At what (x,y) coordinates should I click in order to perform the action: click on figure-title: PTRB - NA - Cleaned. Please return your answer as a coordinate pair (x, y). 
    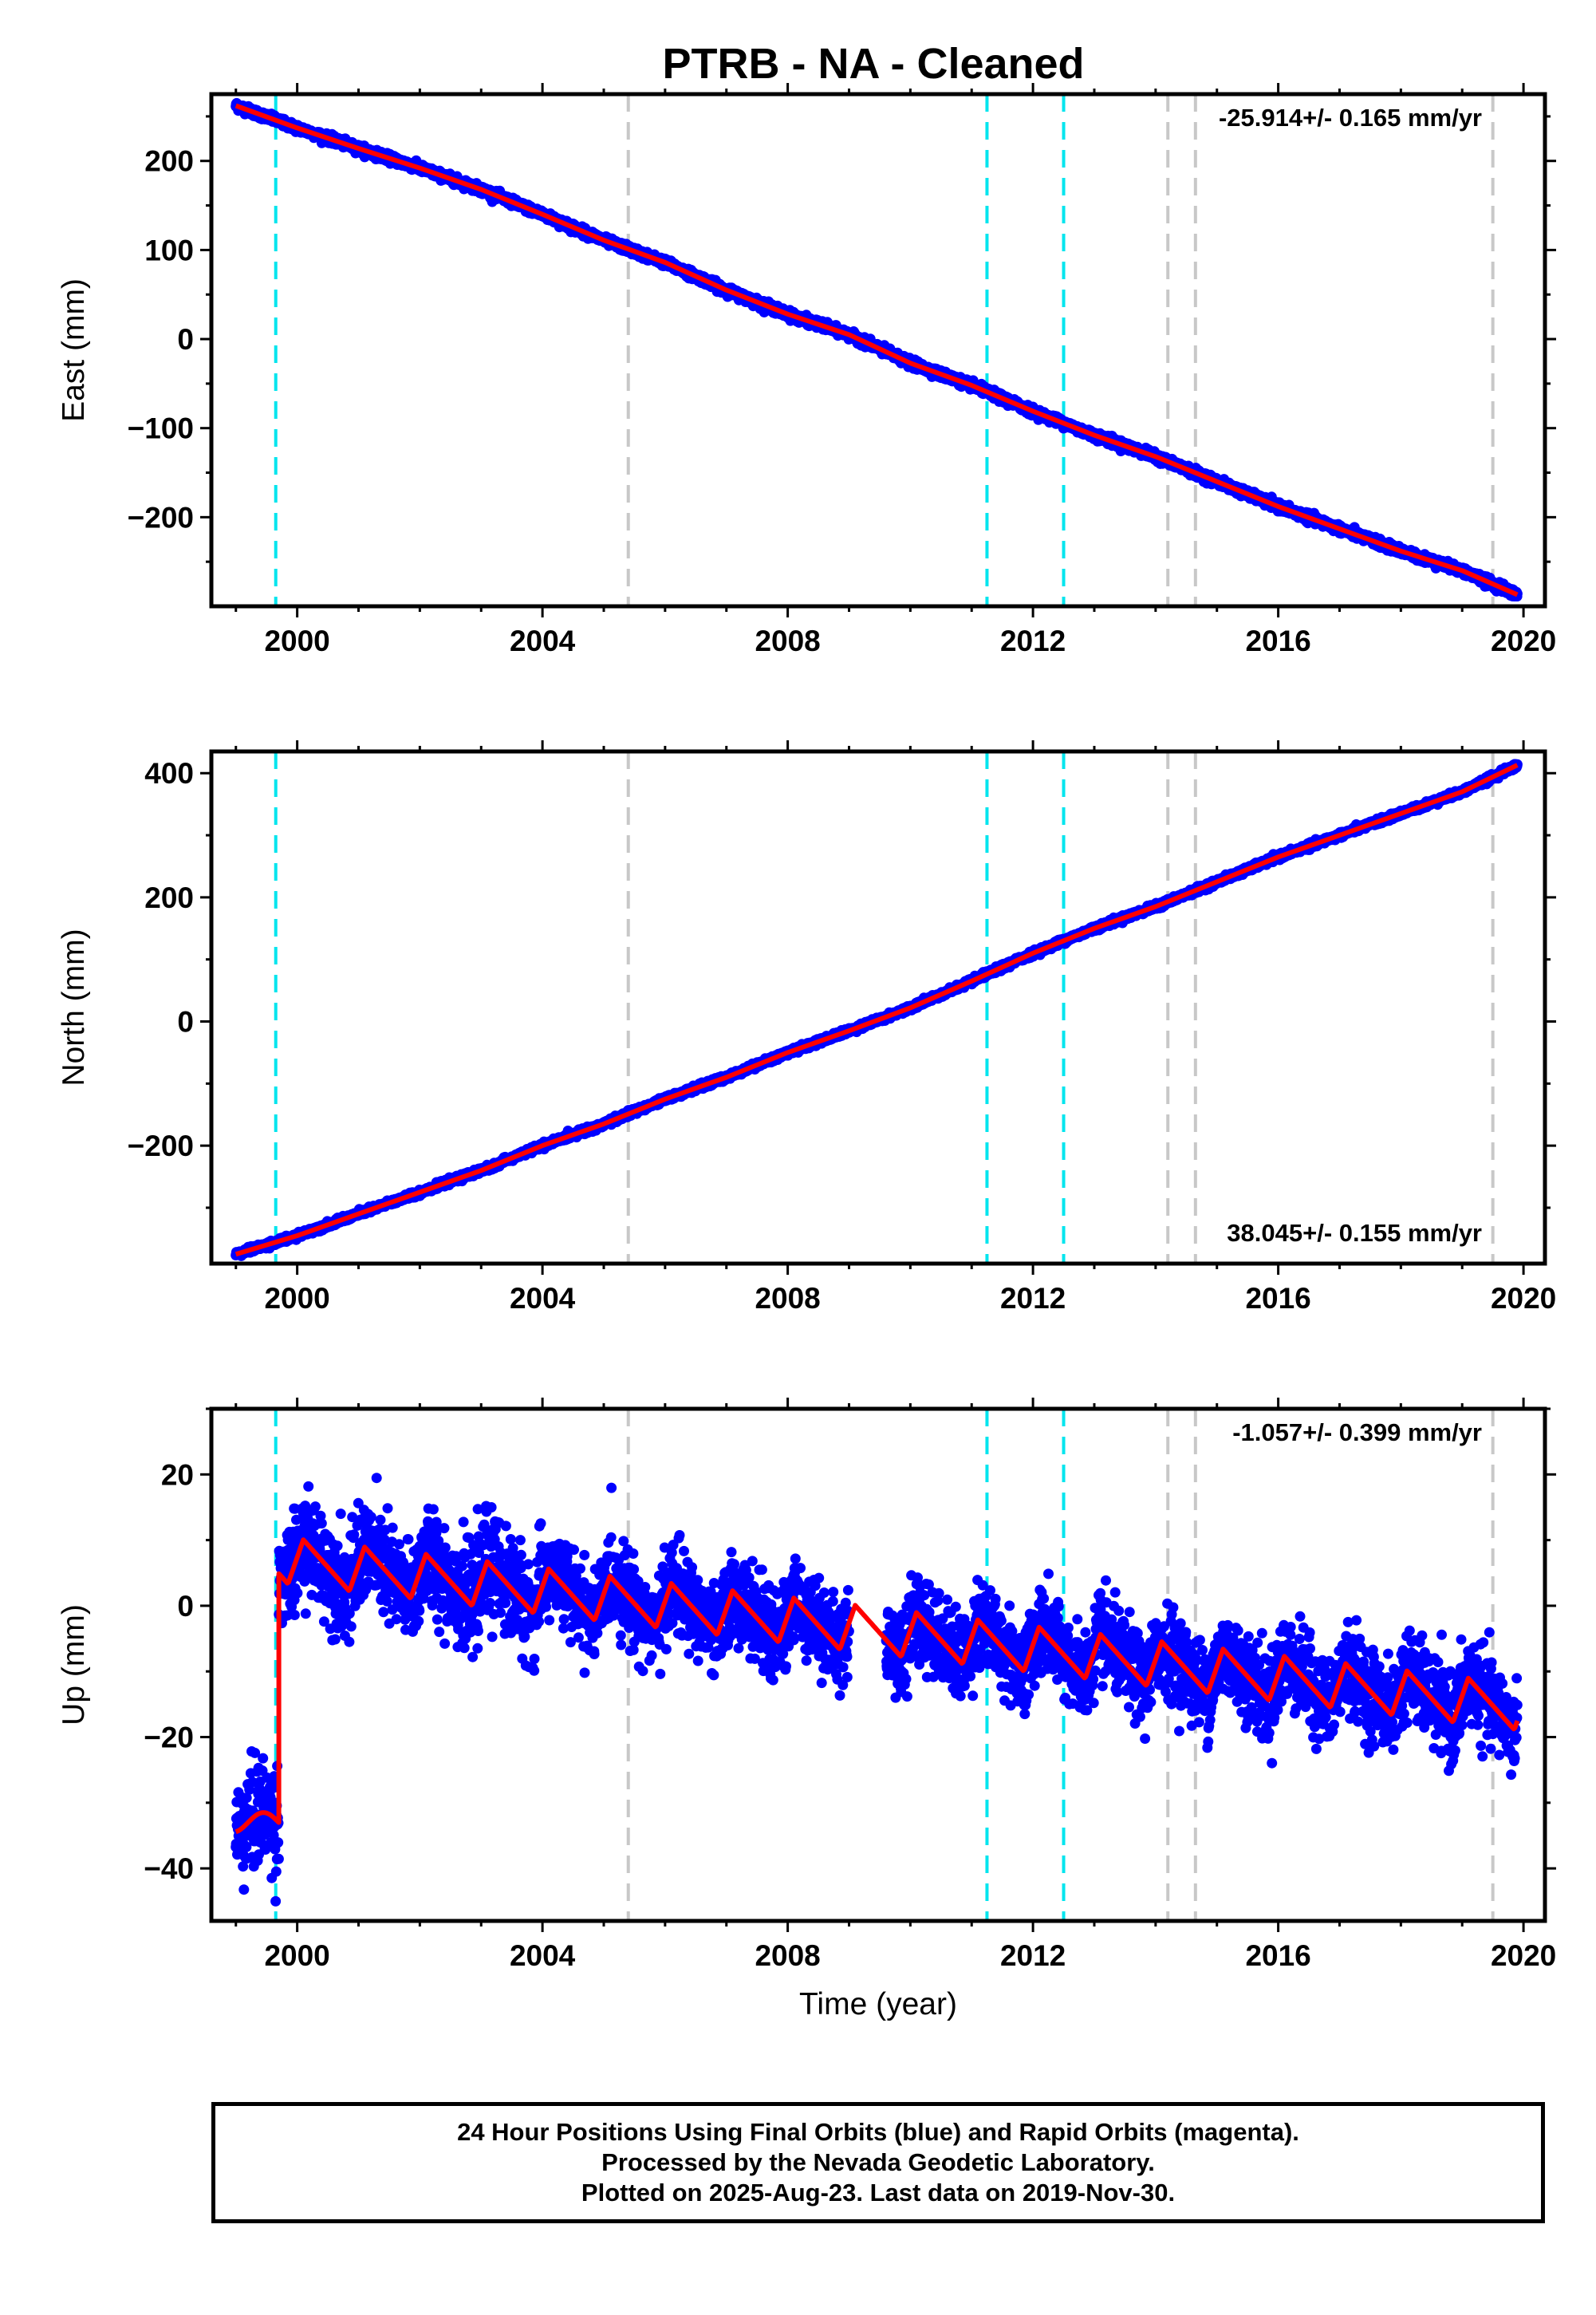
    Looking at the image, I should click on (873, 64).